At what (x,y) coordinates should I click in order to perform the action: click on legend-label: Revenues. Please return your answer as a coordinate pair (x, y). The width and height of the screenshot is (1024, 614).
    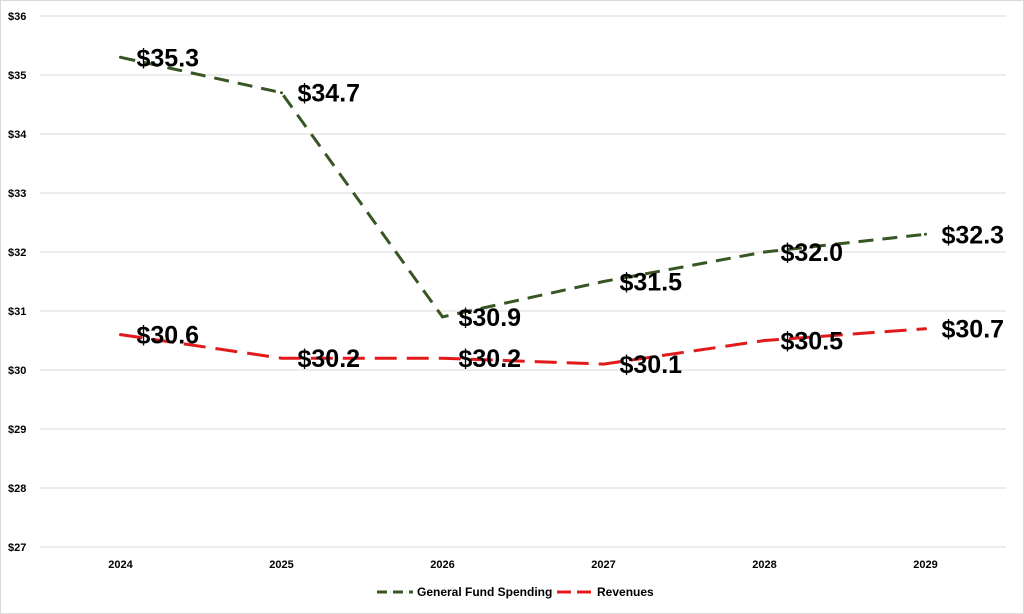
    Looking at the image, I should click on (625, 592).